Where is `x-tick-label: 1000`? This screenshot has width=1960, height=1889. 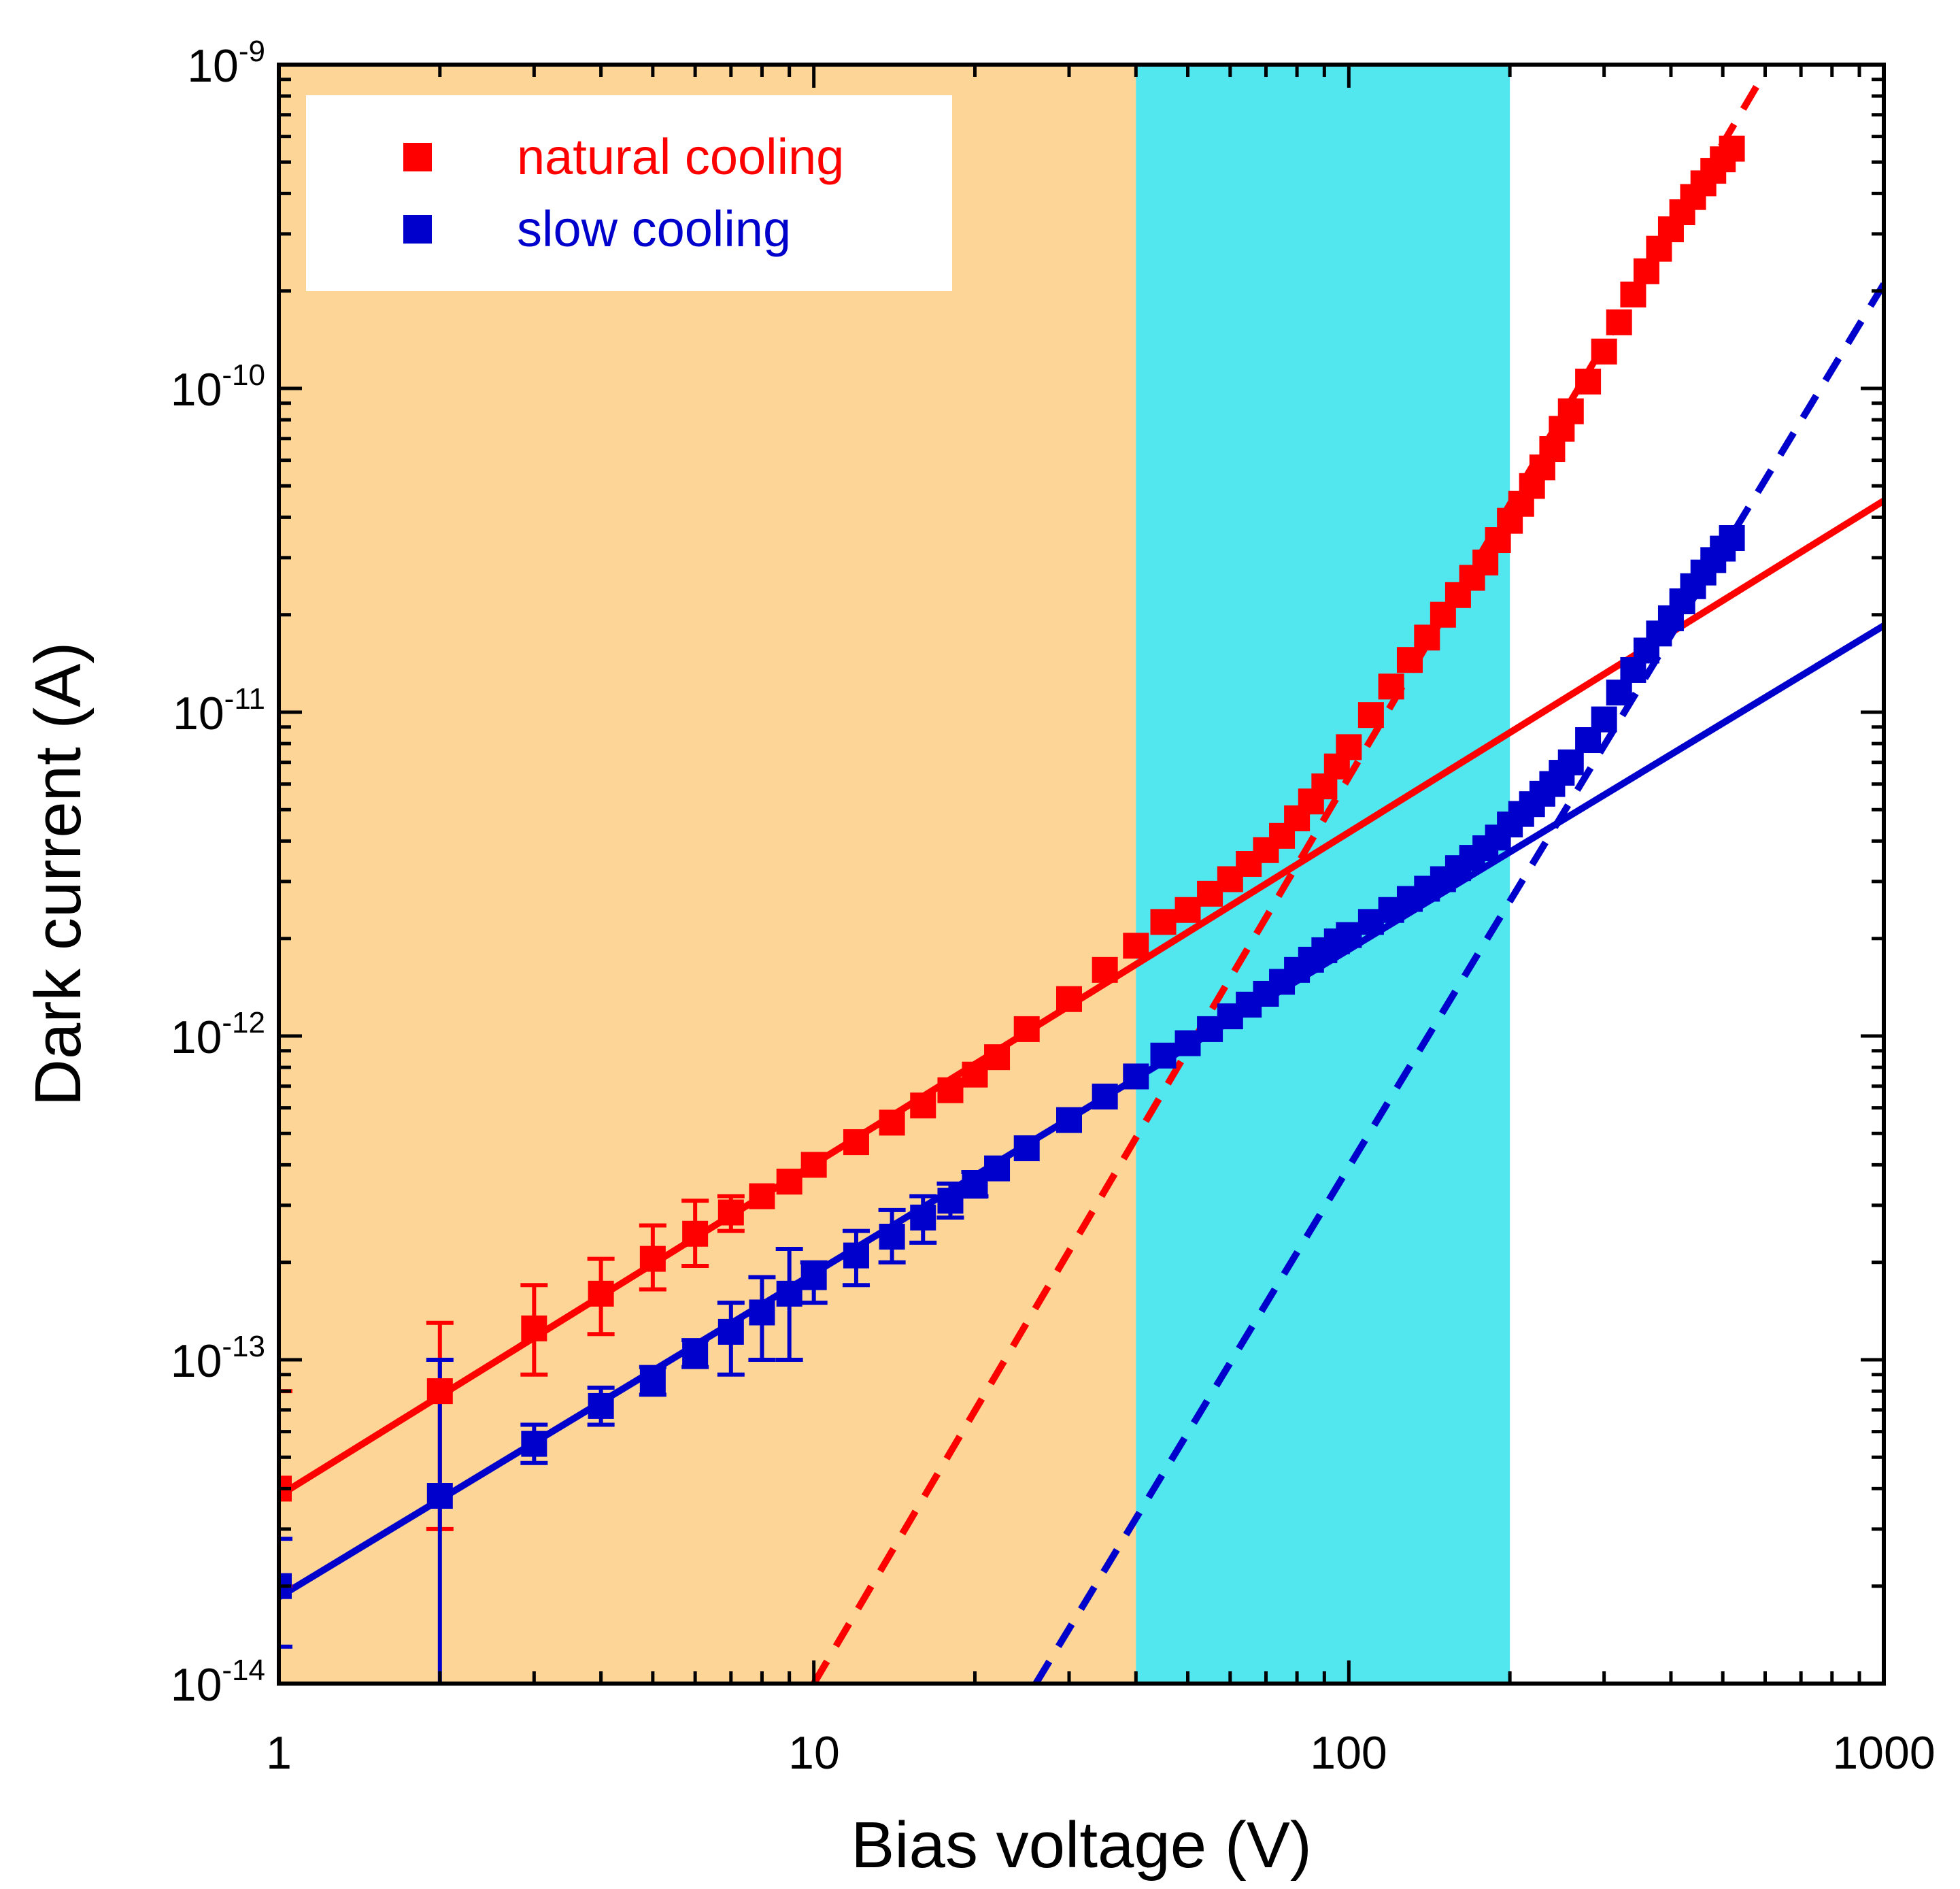
x-tick-label: 1000 is located at coordinates (1884, 1753).